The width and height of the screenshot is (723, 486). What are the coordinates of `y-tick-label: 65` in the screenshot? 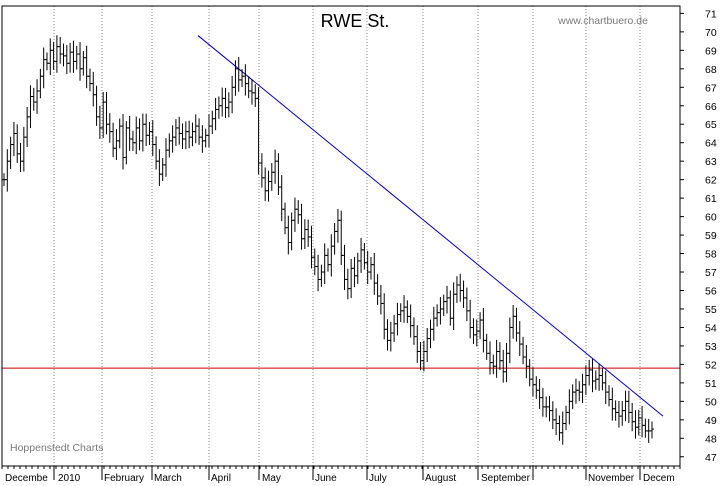 It's located at (711, 125).